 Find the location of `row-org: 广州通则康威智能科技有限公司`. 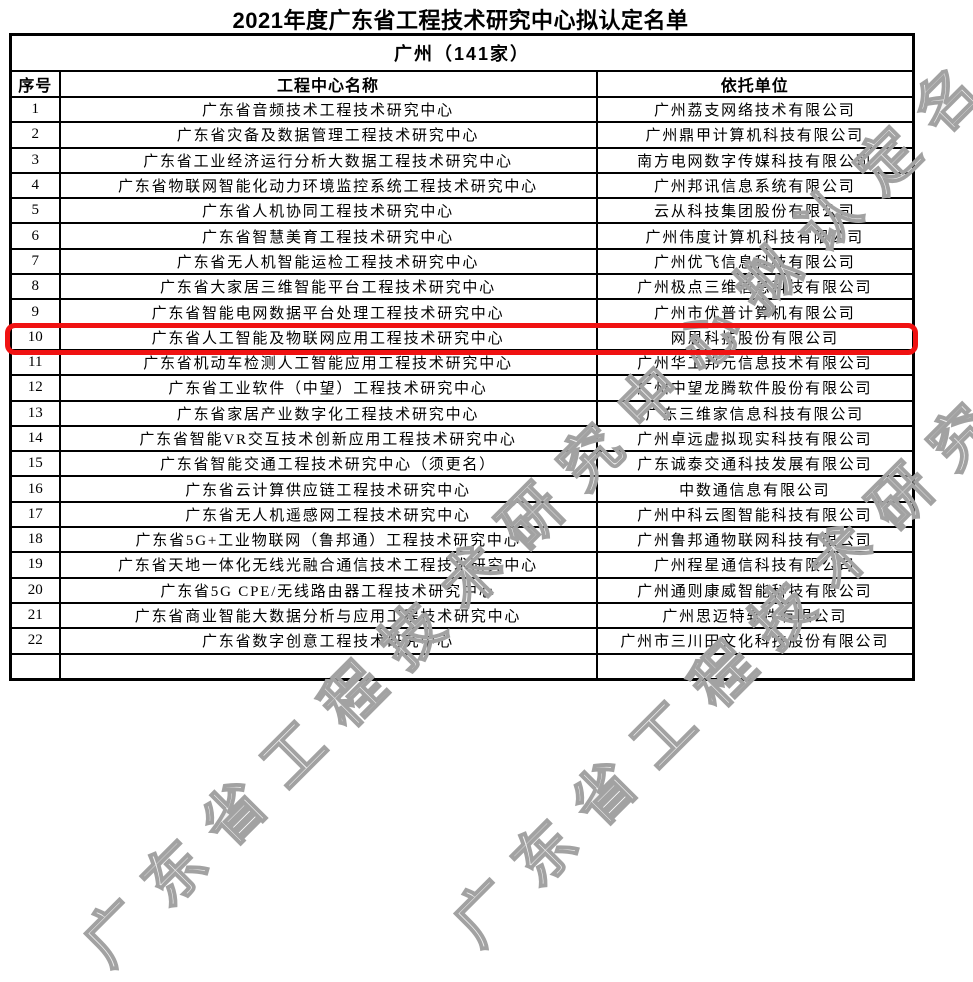

row-org: 广州通则康威智能科技有限公司 is located at coordinates (755, 590).